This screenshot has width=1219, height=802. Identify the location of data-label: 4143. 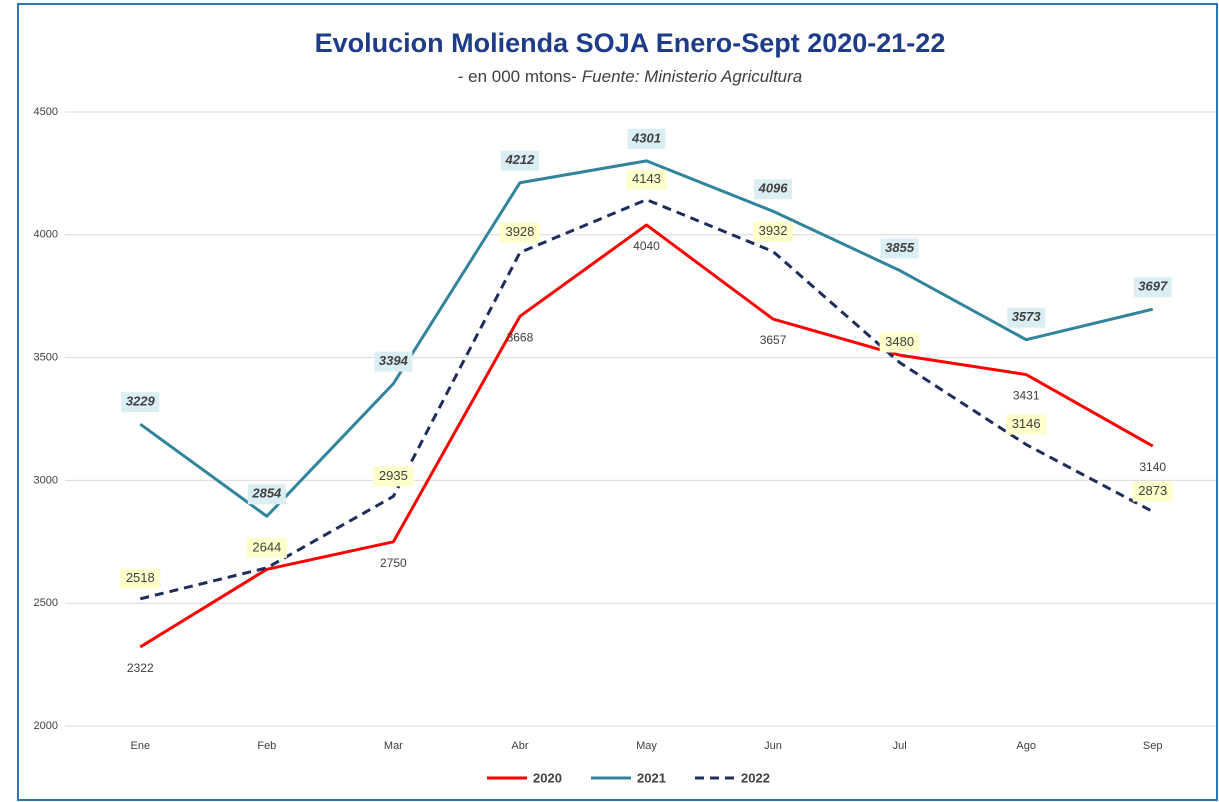
(646, 178).